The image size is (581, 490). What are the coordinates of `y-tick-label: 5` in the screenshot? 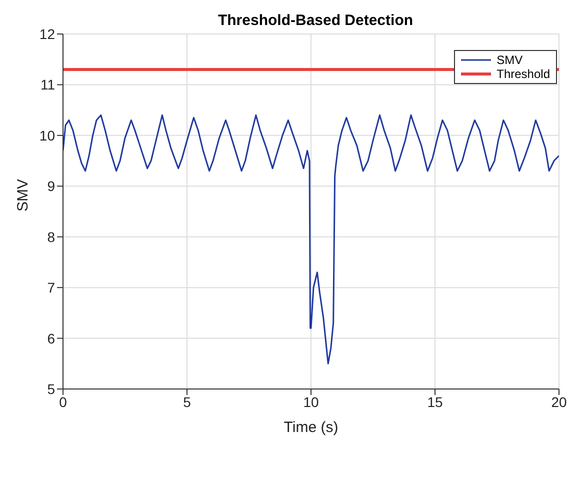 It's located at (51, 388).